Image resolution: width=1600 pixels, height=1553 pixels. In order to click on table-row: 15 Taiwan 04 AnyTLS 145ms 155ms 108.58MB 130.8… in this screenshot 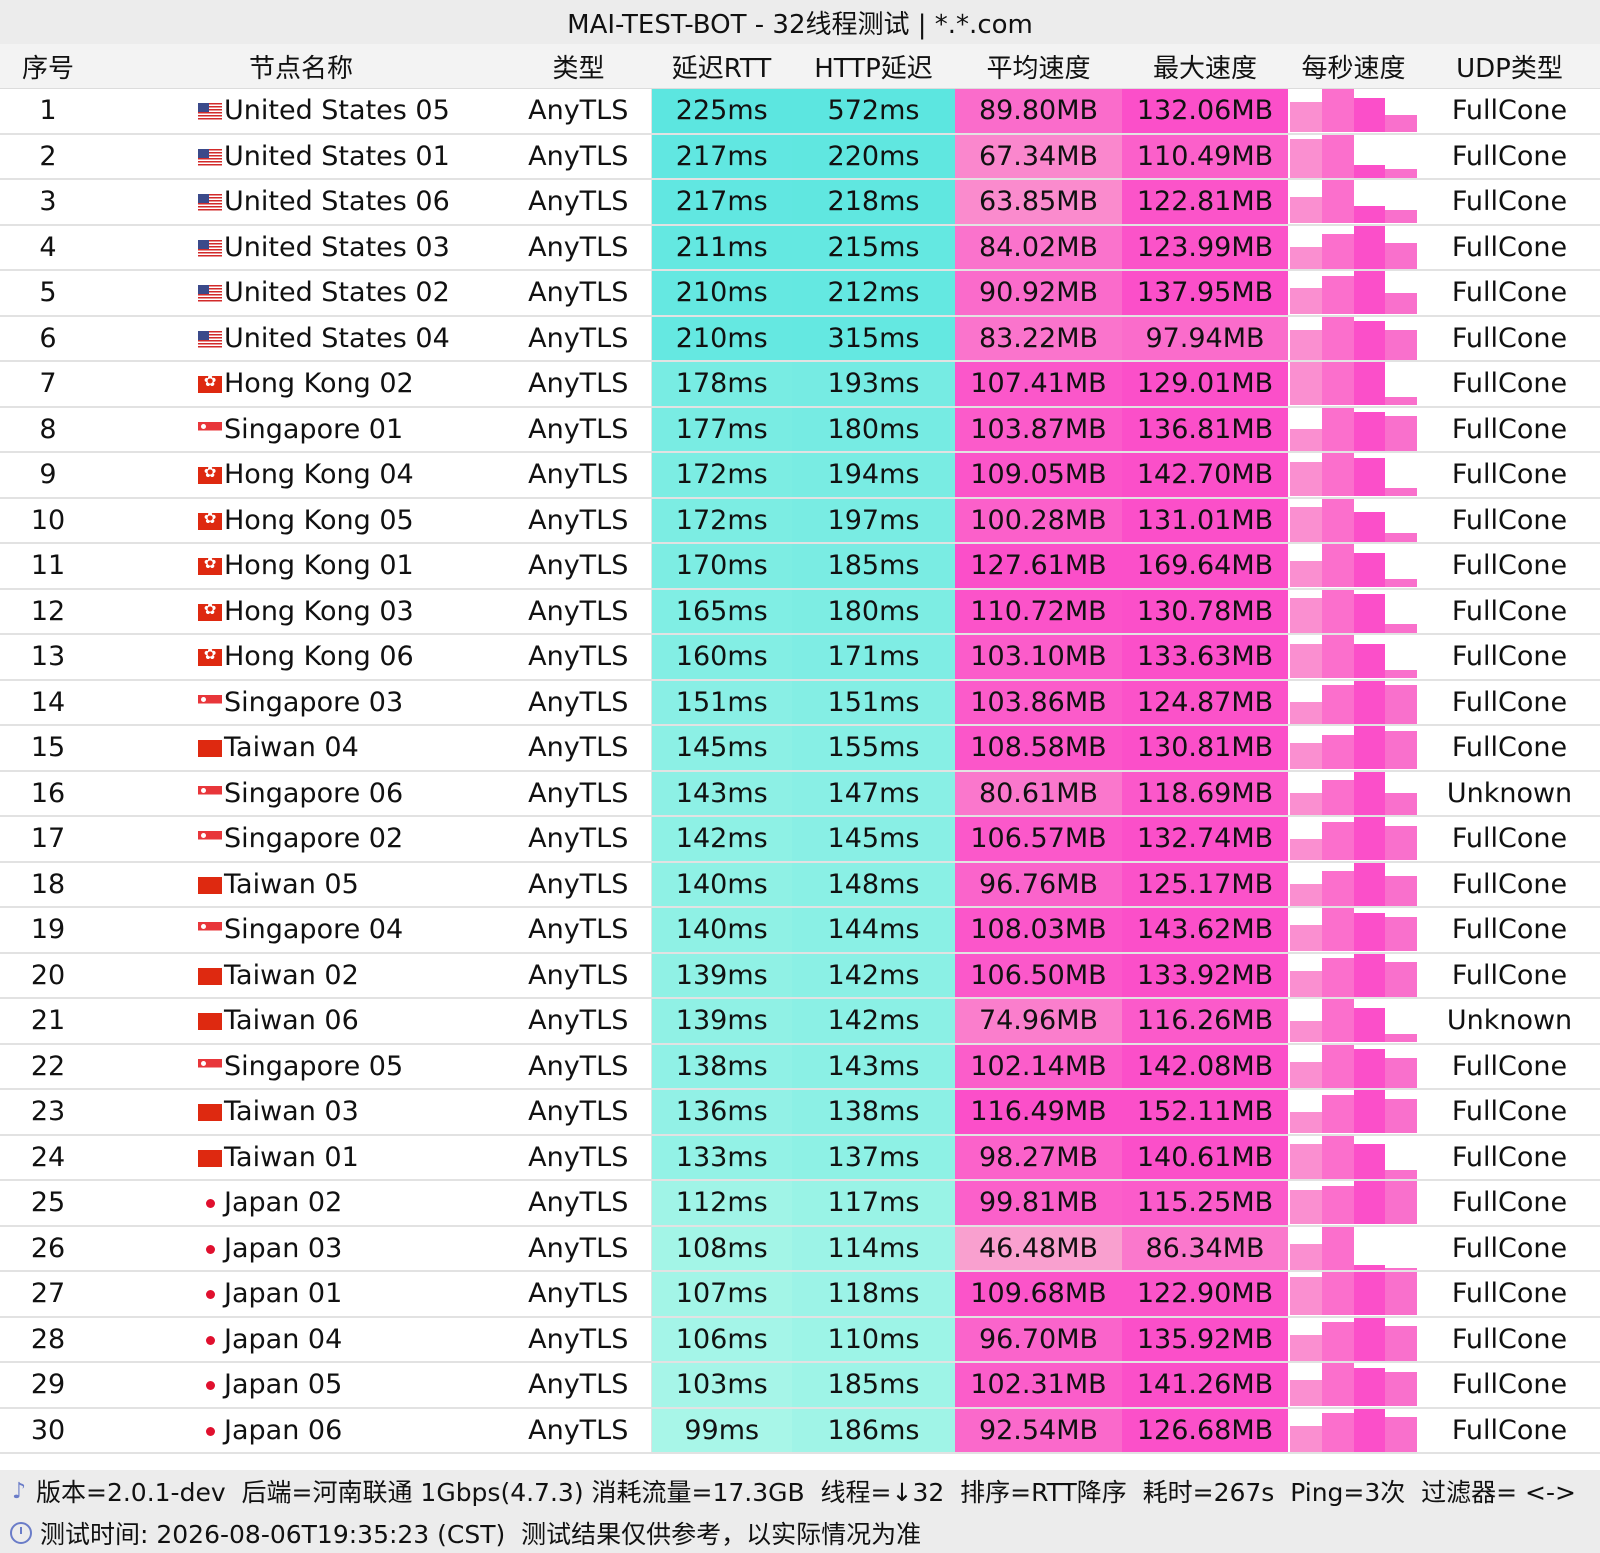, I will do `click(800, 748)`.